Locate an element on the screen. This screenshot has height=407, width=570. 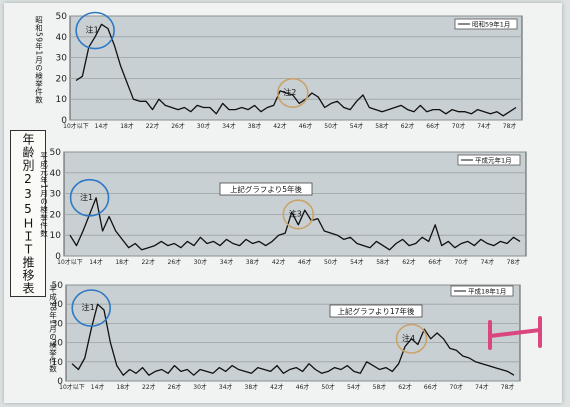
annotation-label: 注3 is located at coordinates (295, 213).